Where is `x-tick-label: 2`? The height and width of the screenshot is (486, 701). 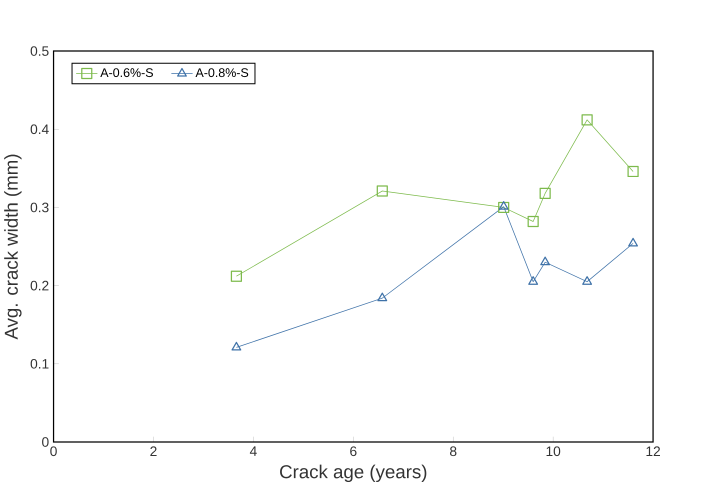 x-tick-label: 2 is located at coordinates (153, 451).